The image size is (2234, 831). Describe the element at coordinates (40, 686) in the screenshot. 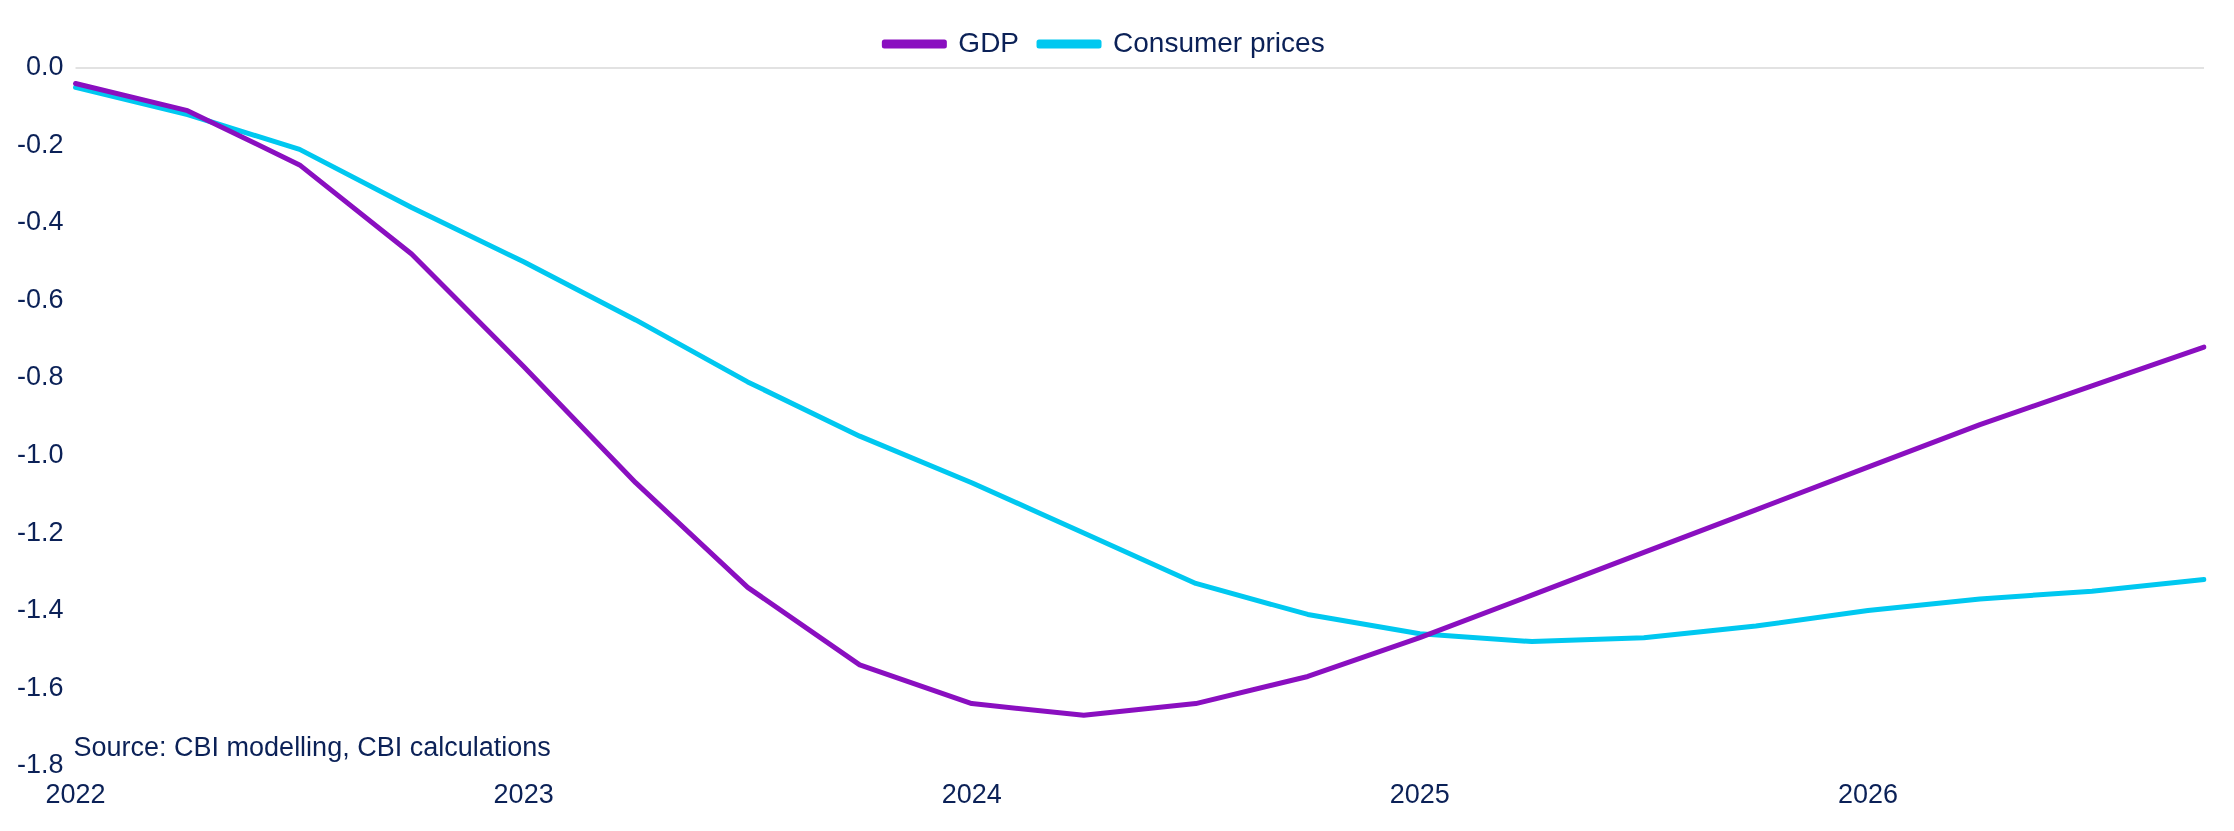

I see `y-tick-label: -1.6` at that location.